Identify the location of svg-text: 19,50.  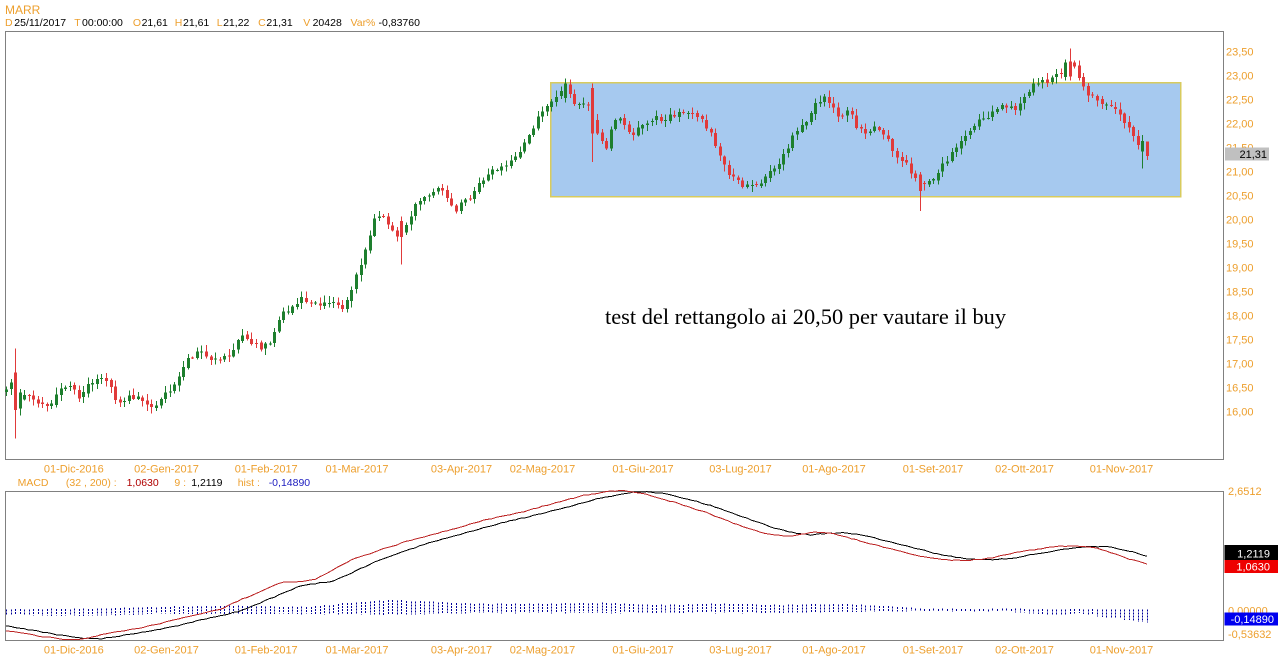
(1240, 244).